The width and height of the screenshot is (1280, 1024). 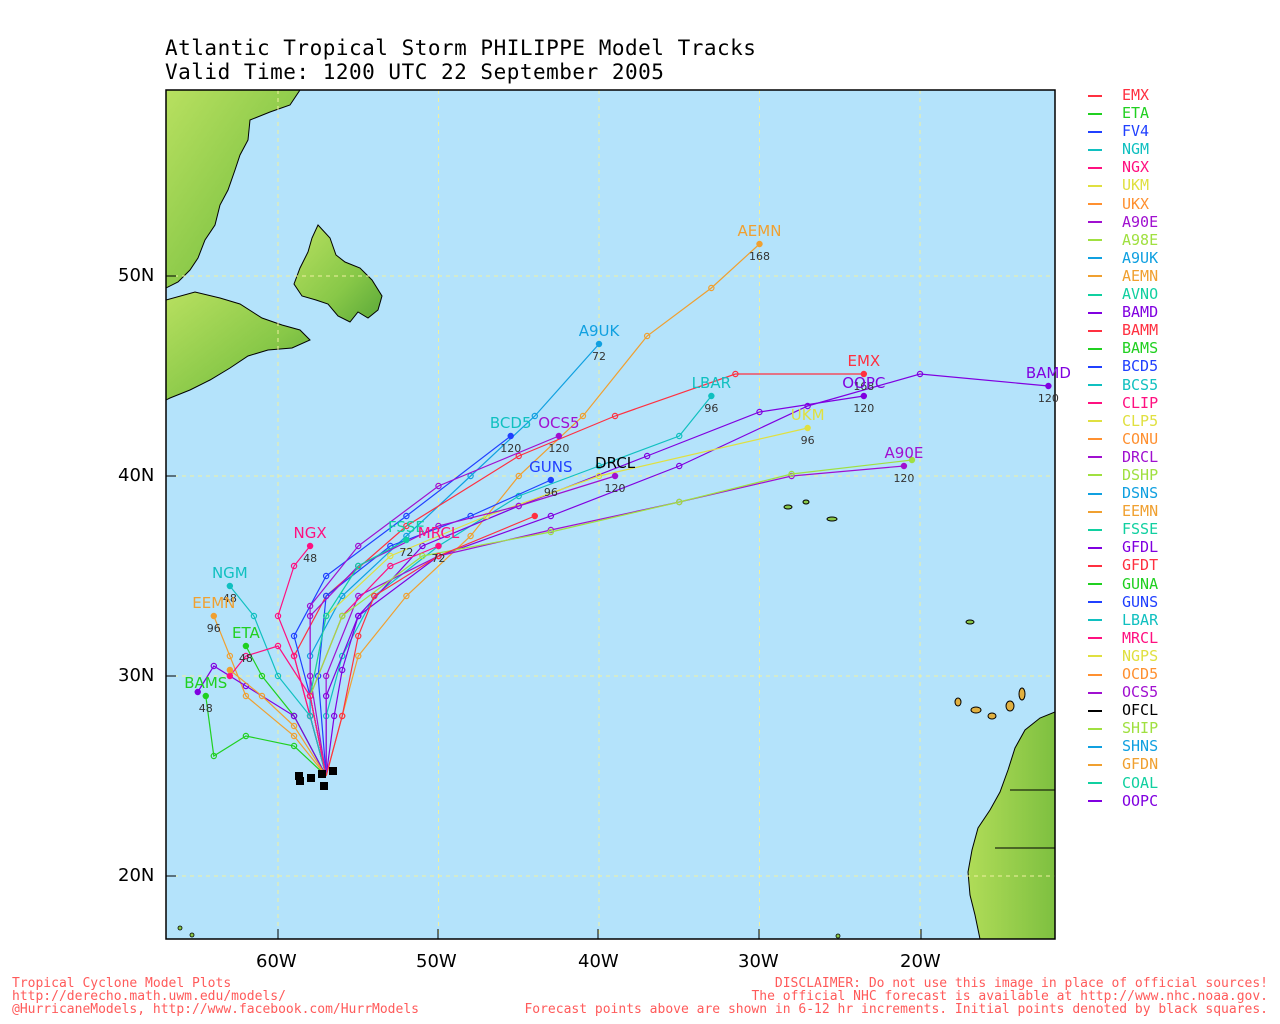 What do you see at coordinates (1123, 222) in the screenshot?
I see `legend-item-a90e: A90E` at bounding box center [1123, 222].